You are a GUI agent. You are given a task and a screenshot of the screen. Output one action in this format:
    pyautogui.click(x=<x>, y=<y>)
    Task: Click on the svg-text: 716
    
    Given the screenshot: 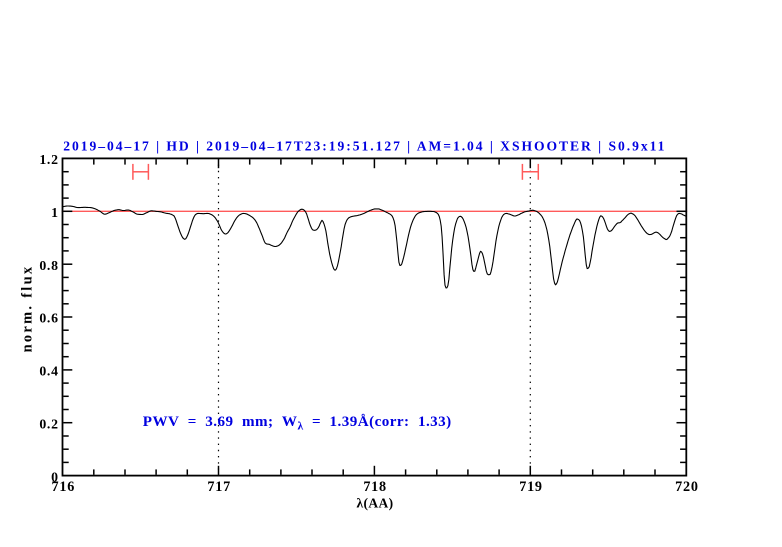 What is the action you would take?
    pyautogui.click(x=64, y=487)
    